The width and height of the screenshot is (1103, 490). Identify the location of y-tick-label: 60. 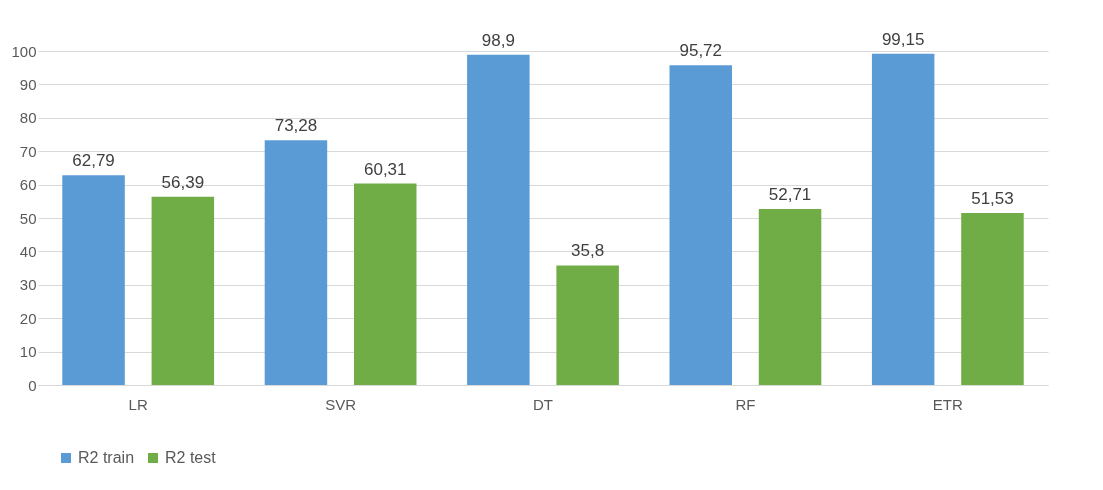
(28, 185).